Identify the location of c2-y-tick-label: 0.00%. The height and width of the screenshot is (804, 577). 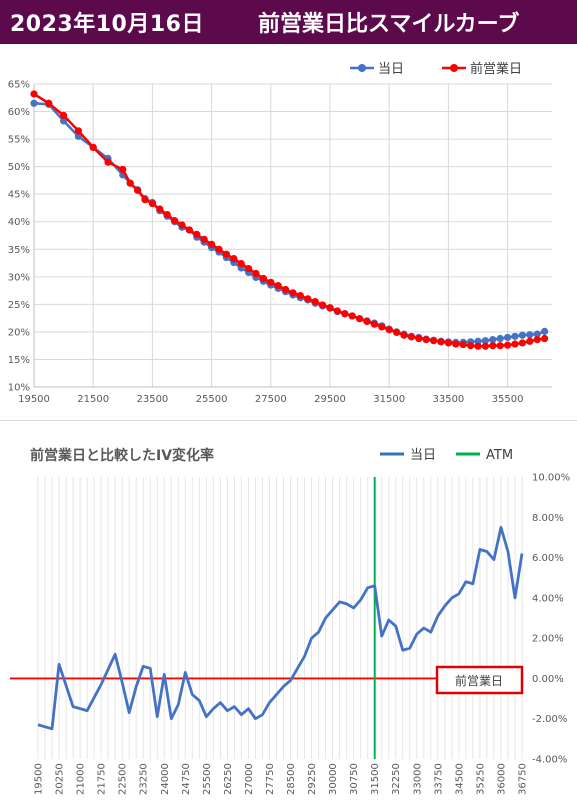
(548, 679).